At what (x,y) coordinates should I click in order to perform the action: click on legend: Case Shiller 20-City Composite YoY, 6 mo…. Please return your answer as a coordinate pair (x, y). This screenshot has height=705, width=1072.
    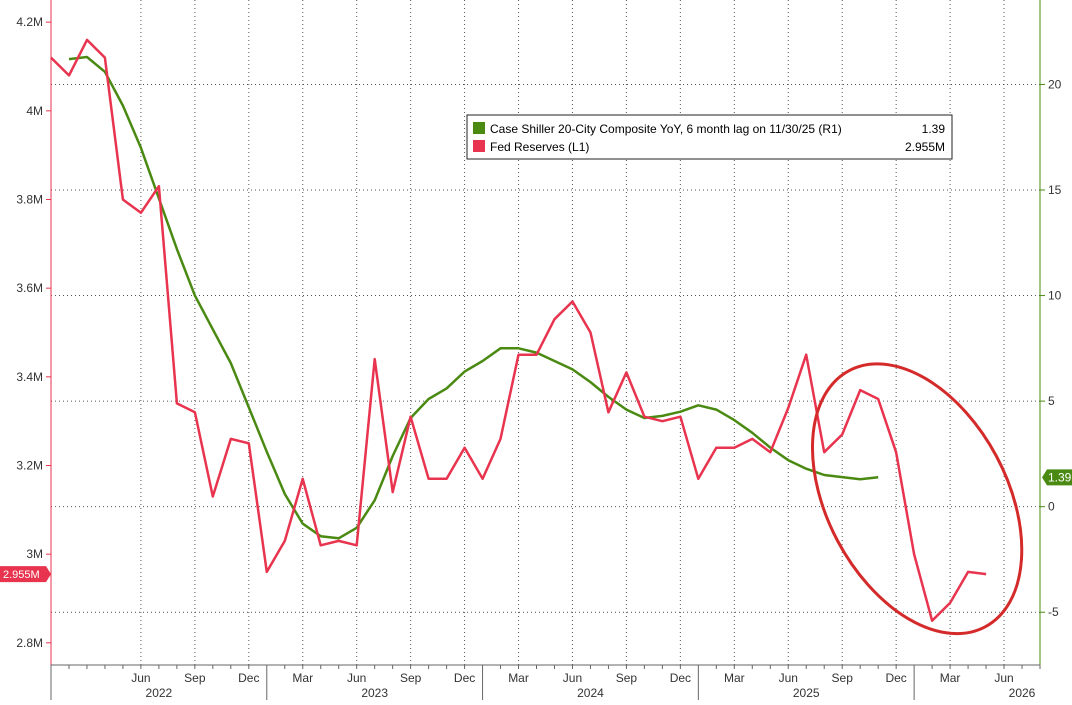
    Looking at the image, I should click on (709, 137).